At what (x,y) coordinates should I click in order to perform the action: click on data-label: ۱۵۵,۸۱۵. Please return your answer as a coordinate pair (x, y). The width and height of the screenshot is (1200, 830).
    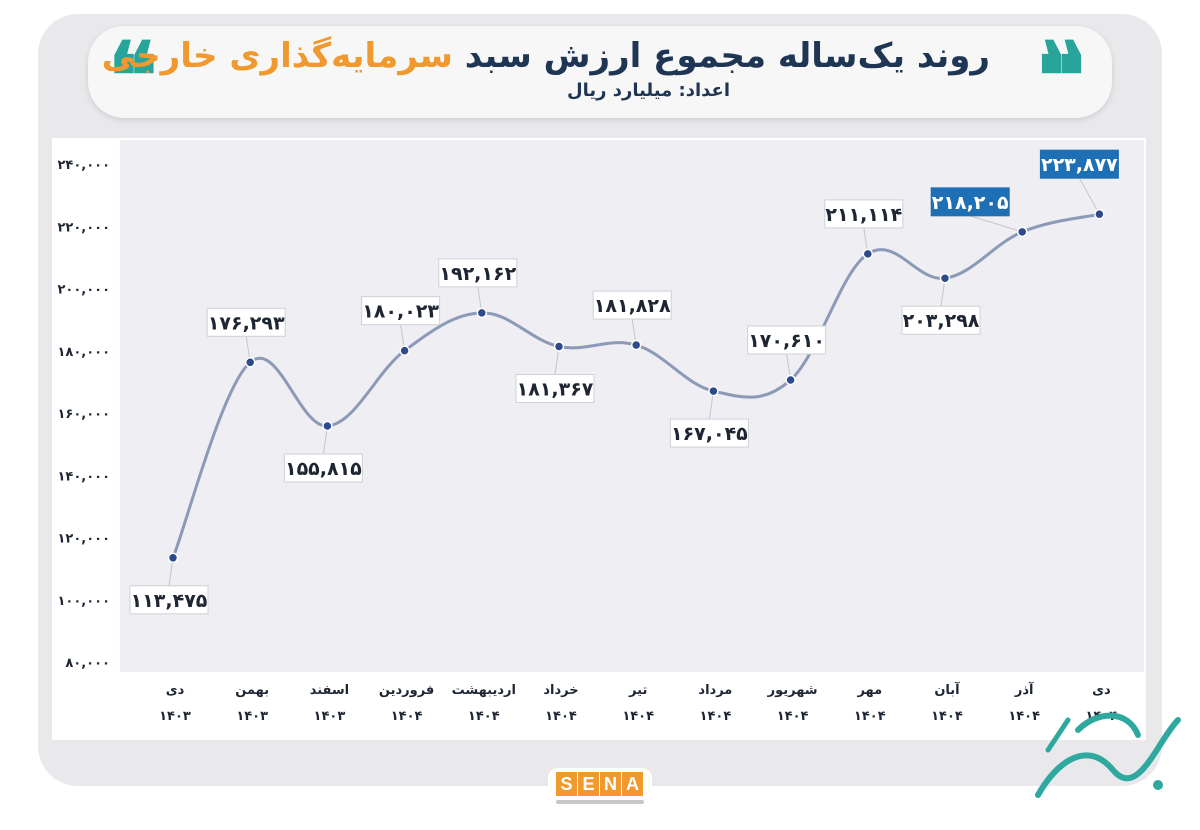
    Looking at the image, I should click on (323, 469).